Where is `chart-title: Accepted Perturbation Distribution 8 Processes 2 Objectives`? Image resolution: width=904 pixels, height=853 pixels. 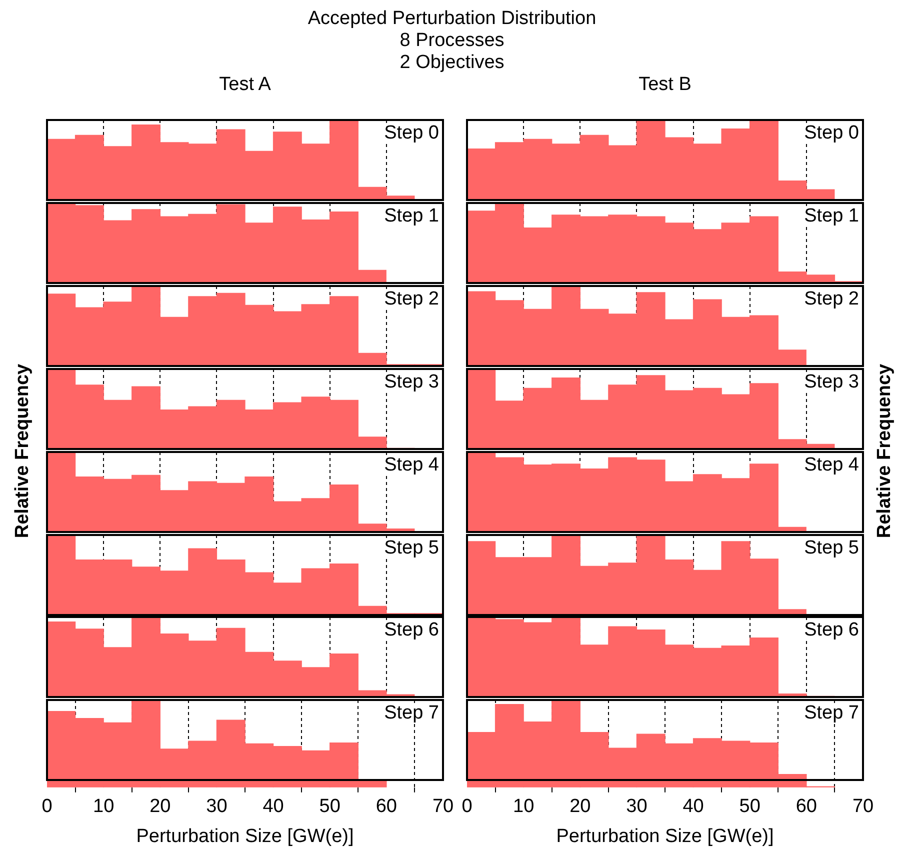
chart-title: Accepted Perturbation Distribution 8 Processes 2 Objectives is located at coordinates (452, 41).